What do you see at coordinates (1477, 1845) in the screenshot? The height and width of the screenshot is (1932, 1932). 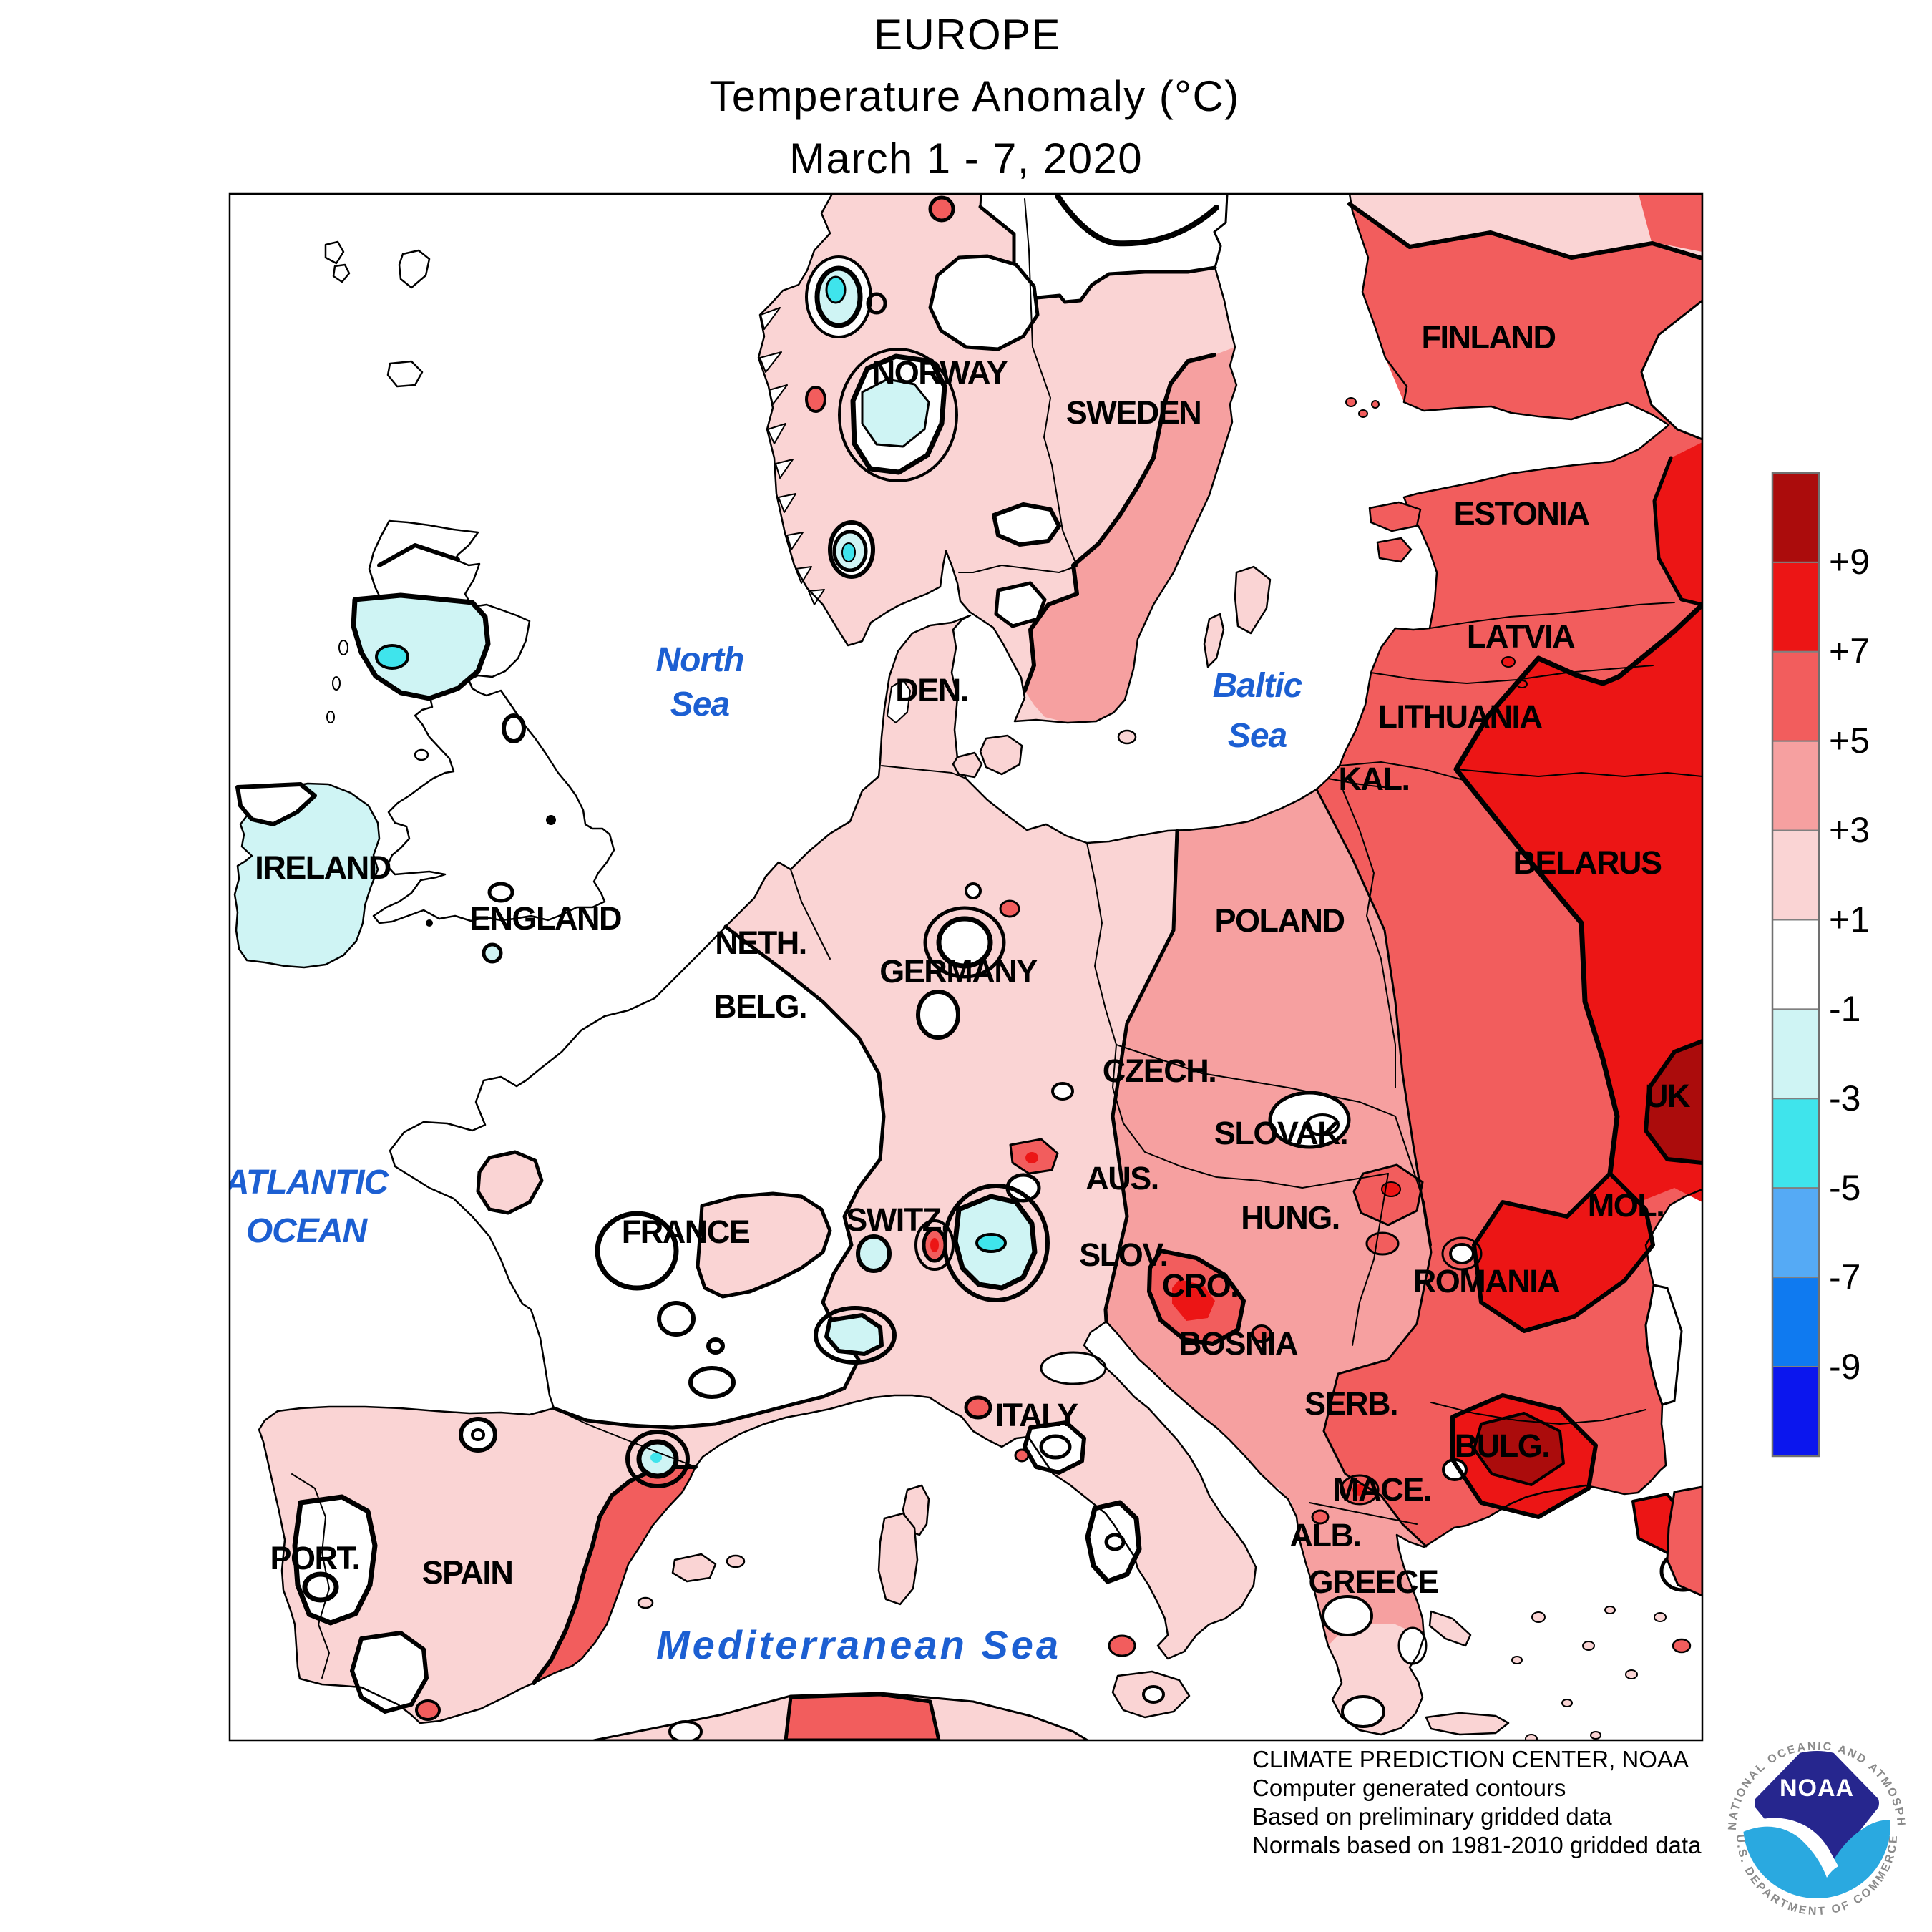 I see `svg-text:Normals based on 1981-2010 gri: Normals based on 1981-2010 gridded data` at bounding box center [1477, 1845].